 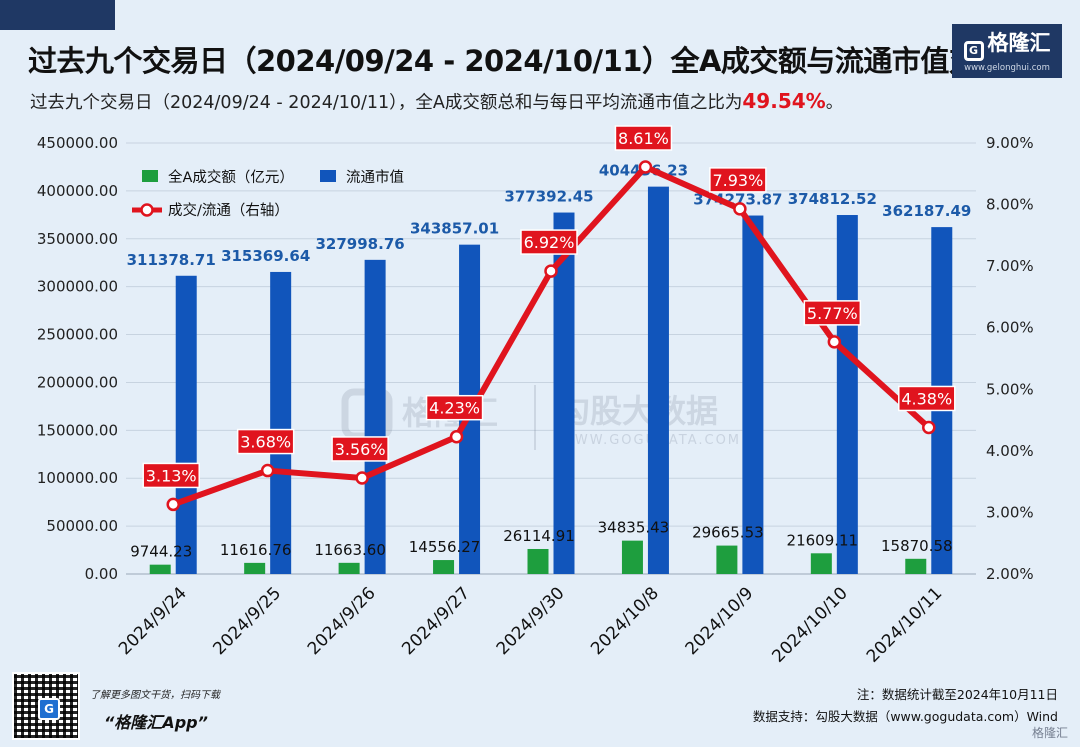 I want to click on app-qr-code: G, so click(x=46, y=706).